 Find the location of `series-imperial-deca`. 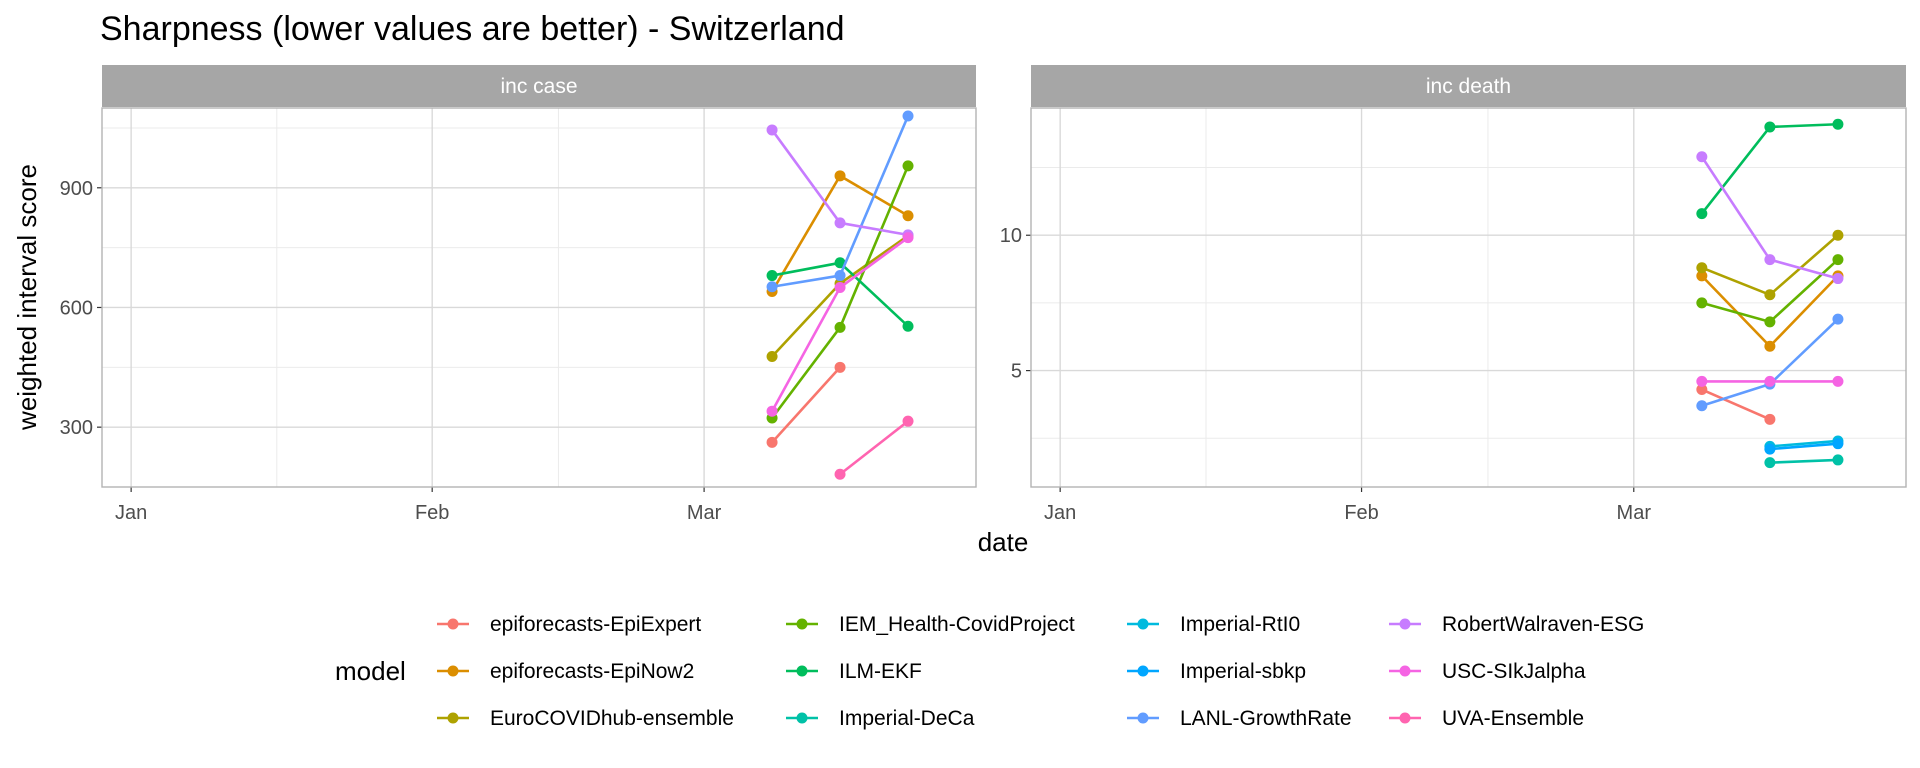

series-imperial-deca is located at coordinates (1804, 461).